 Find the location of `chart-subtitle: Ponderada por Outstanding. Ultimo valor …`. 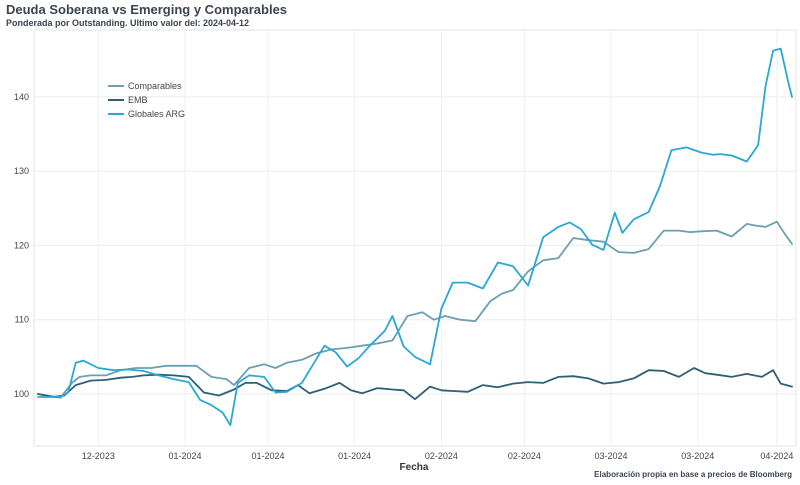

chart-subtitle: Ponderada por Outstanding. Ultimo valor … is located at coordinates (128, 23).